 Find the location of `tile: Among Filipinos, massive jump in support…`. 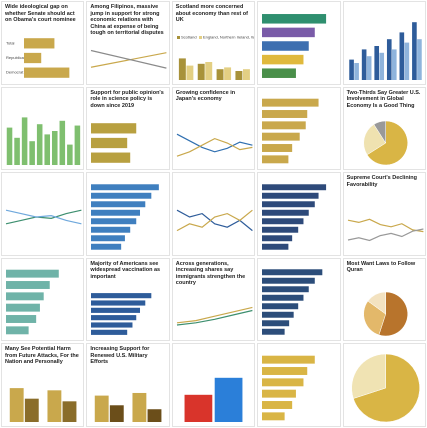

tile: Among Filipinos, massive jump in support… is located at coordinates (128, 43).